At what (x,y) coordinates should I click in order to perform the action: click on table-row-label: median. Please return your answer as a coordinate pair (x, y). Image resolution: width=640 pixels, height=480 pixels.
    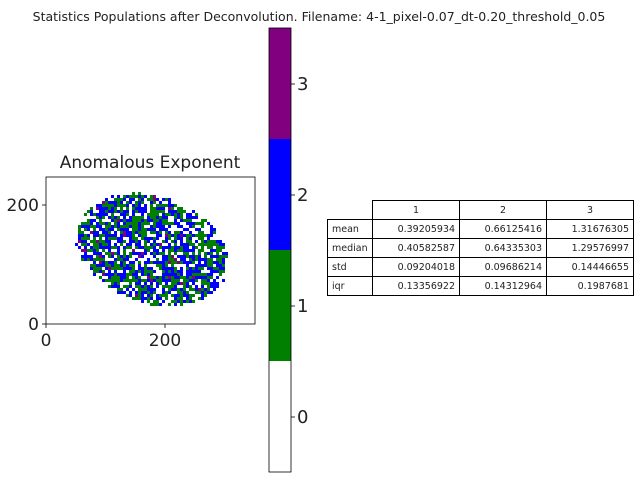
    Looking at the image, I should click on (350, 248).